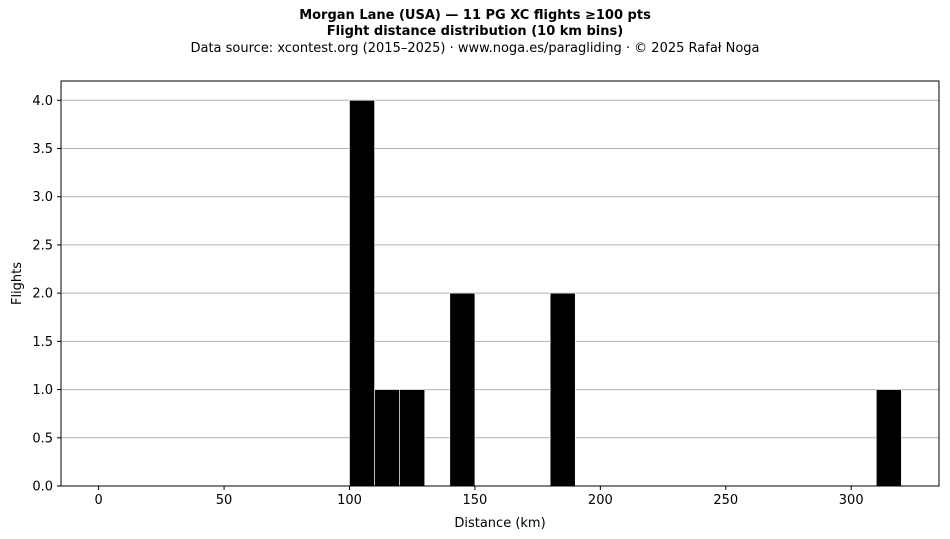 The image size is (950, 539). What do you see at coordinates (42, 101) in the screenshot?
I see `y-tick-label: 4.0` at bounding box center [42, 101].